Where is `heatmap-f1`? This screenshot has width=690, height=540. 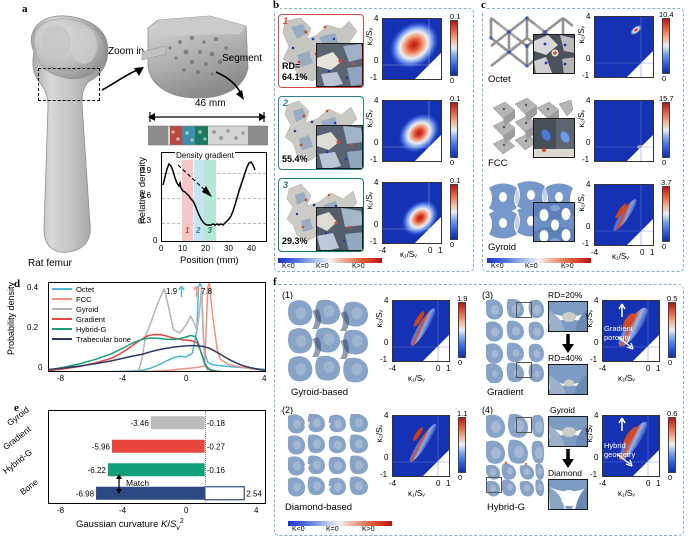 heatmap-f1 is located at coordinates (421, 331).